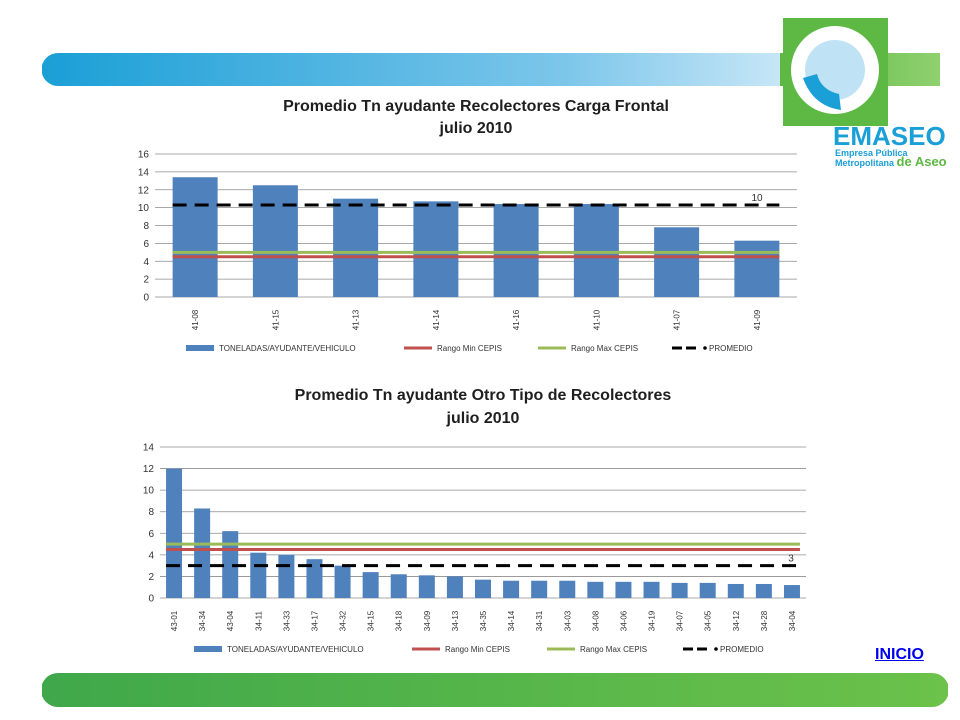 The width and height of the screenshot is (960, 720). What do you see at coordinates (399, 620) in the screenshot?
I see `x-tick-label: 34-18` at bounding box center [399, 620].